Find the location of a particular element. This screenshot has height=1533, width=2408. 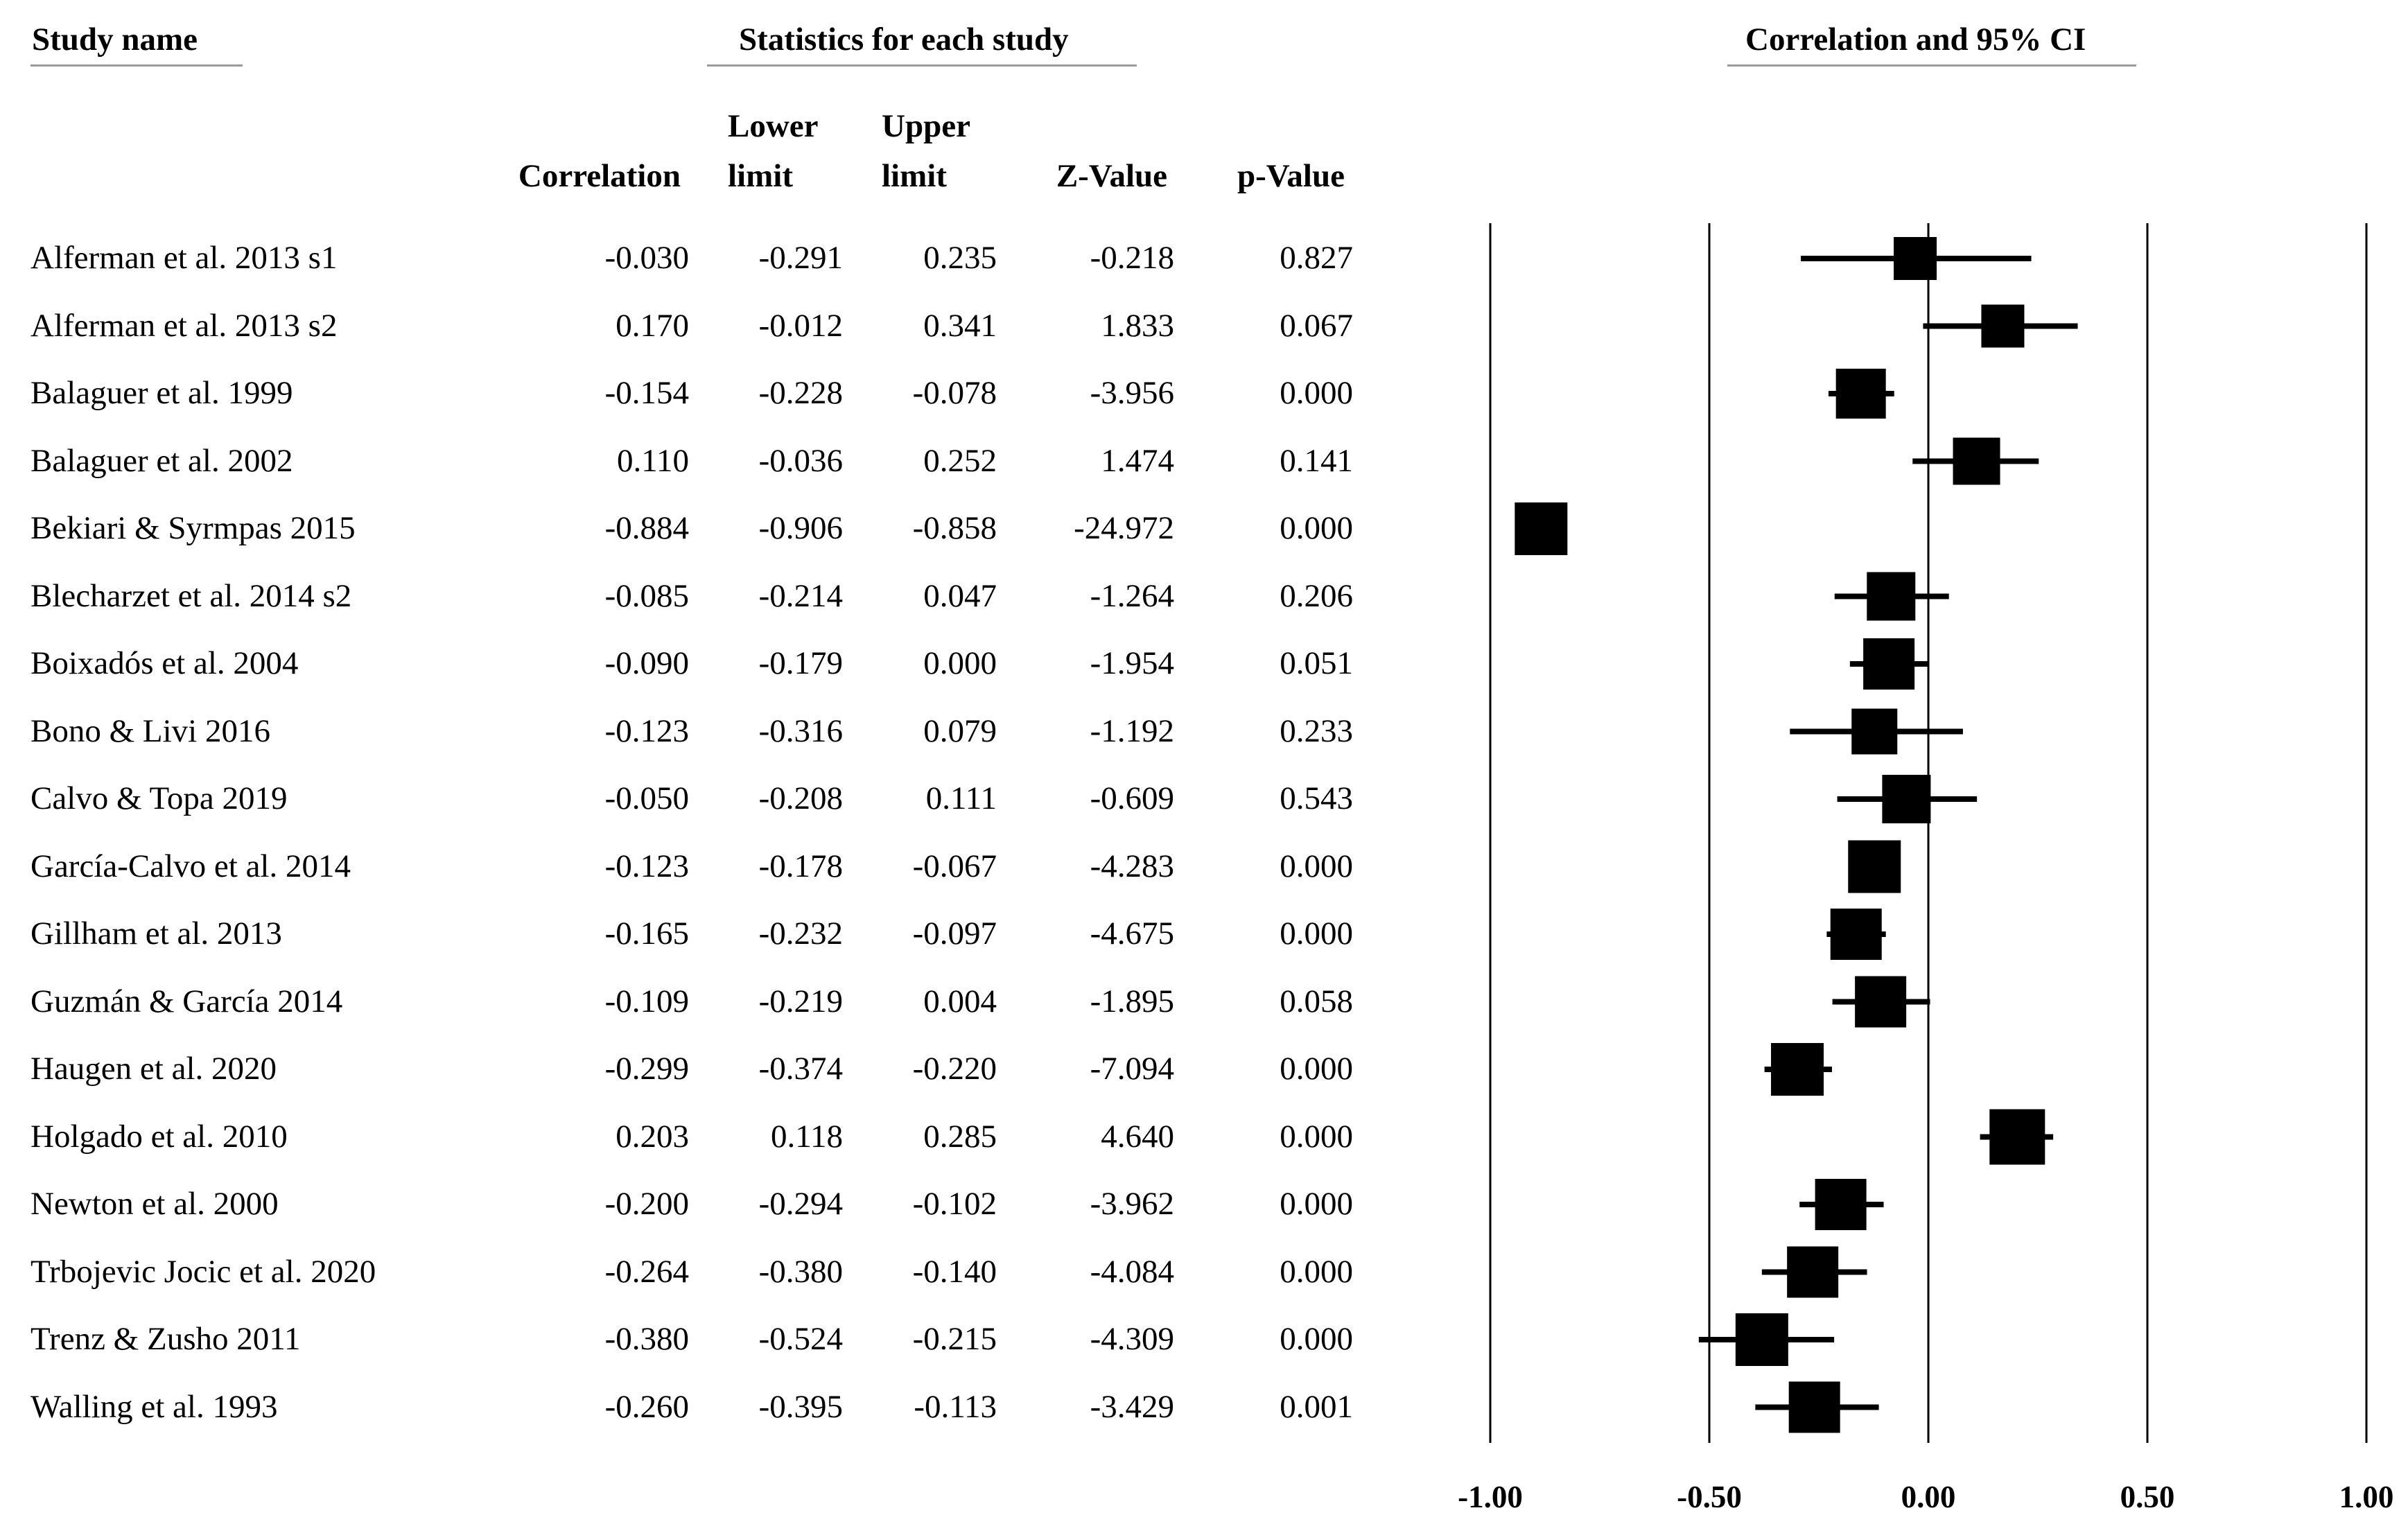

study-name-cell: Holgado et al. 2010 is located at coordinates (159, 1136).